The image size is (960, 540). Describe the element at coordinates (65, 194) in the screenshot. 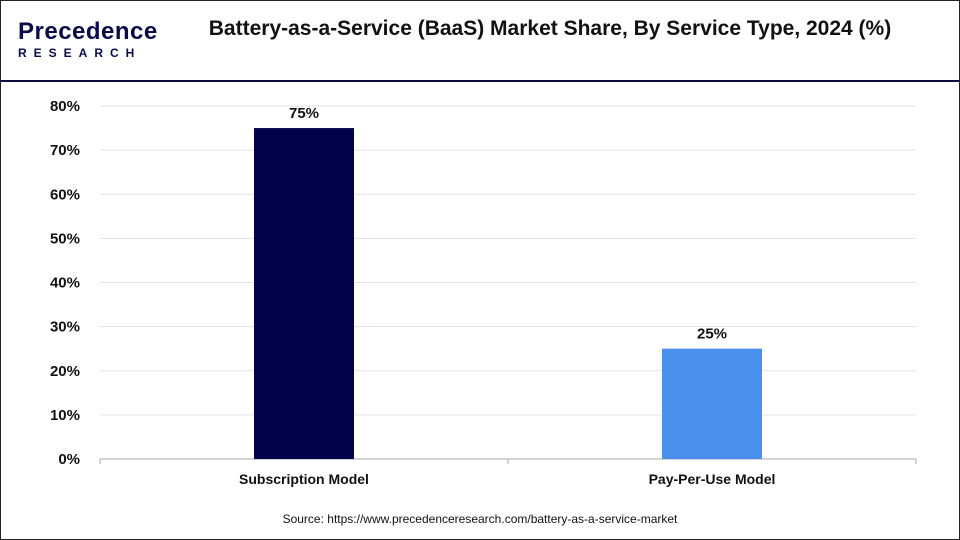

I see `y-tick-label: 60%` at that location.